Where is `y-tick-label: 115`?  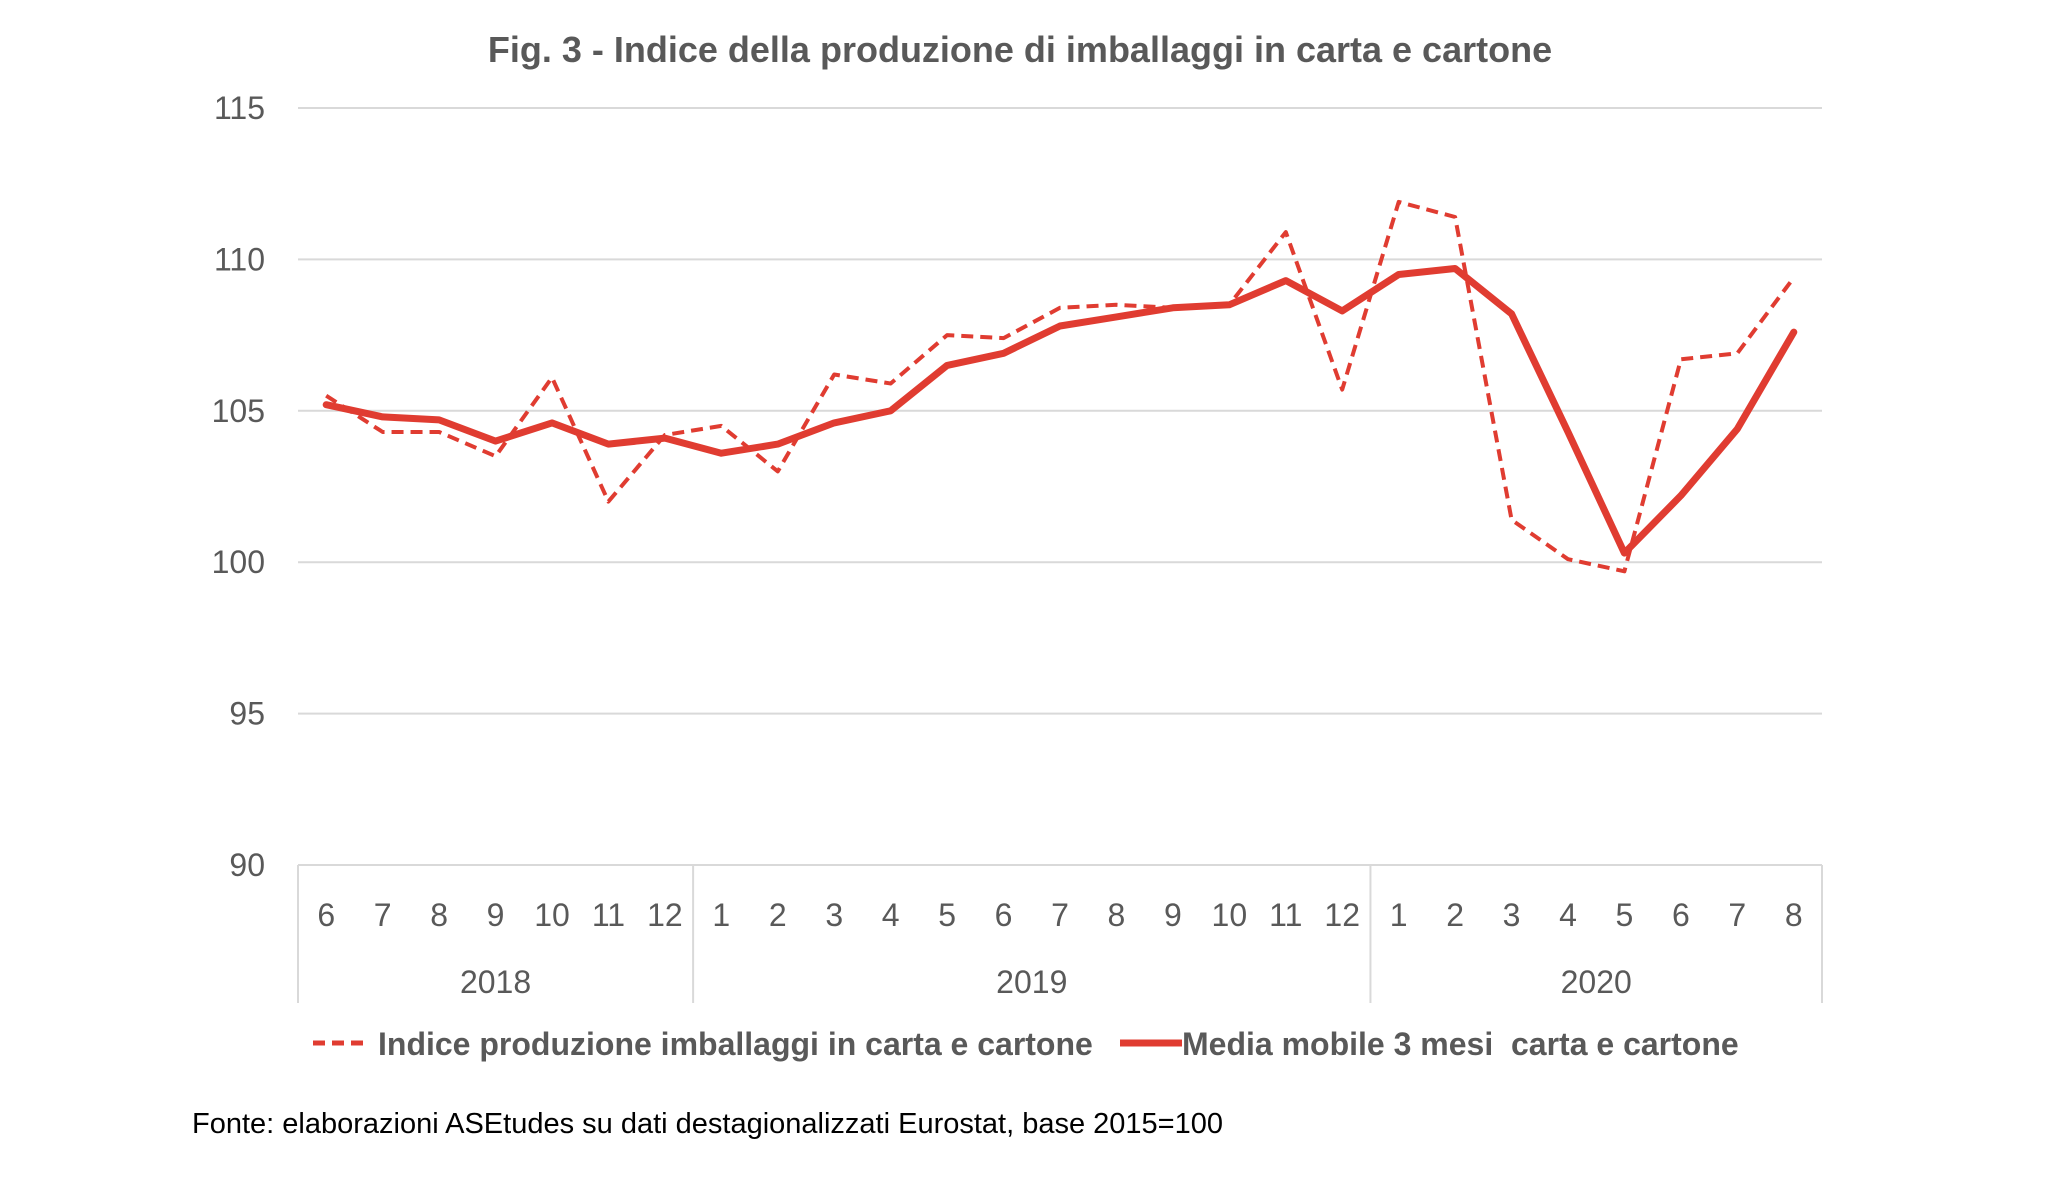
y-tick-label: 115 is located at coordinates (239, 108).